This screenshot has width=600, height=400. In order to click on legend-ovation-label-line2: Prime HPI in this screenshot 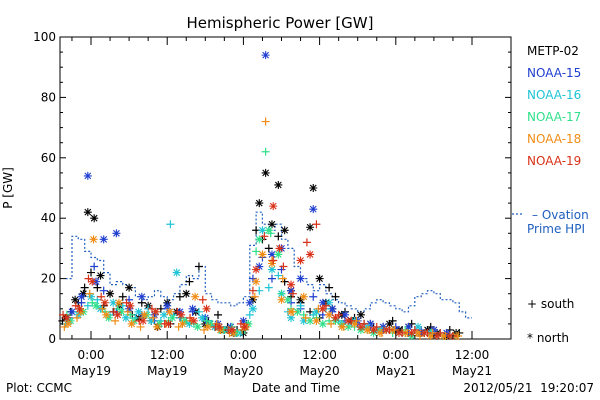, I will do `click(556, 229)`.